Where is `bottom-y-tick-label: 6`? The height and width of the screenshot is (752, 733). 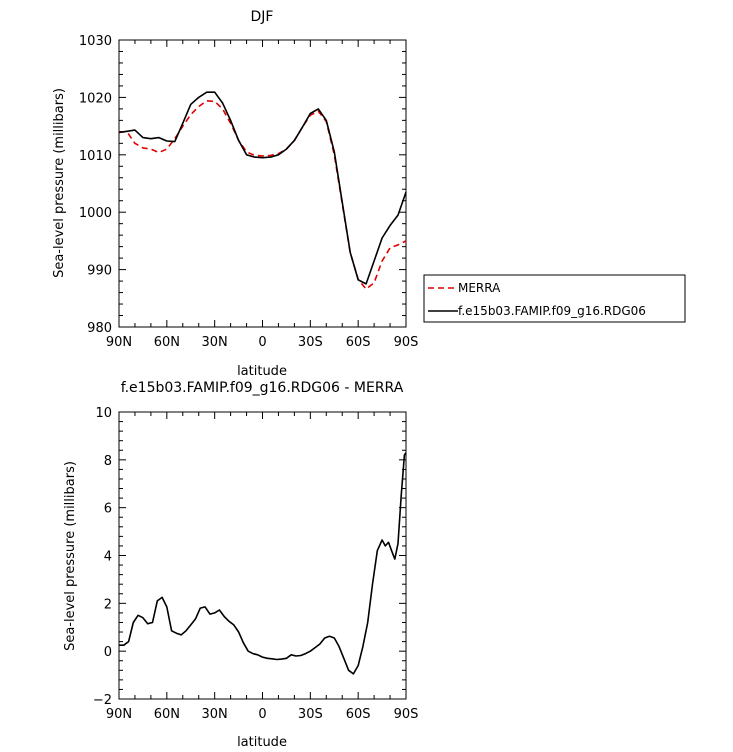 bottom-y-tick-label: 6 is located at coordinates (108, 509).